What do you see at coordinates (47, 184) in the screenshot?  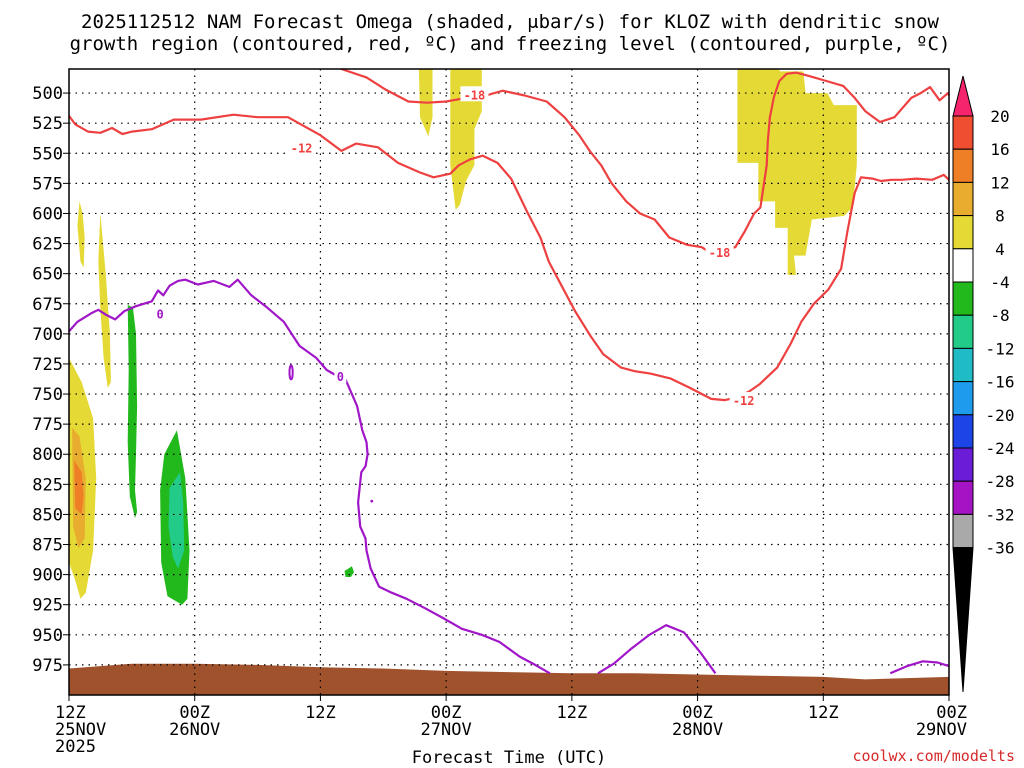 I see `y-tick-label: 575` at bounding box center [47, 184].